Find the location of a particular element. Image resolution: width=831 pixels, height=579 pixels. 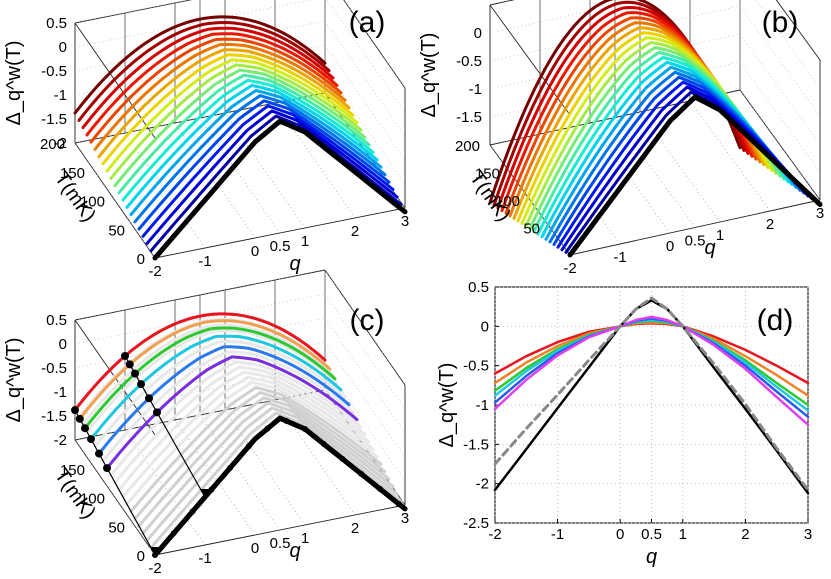

panel-label: (a) is located at coordinates (367, 22).